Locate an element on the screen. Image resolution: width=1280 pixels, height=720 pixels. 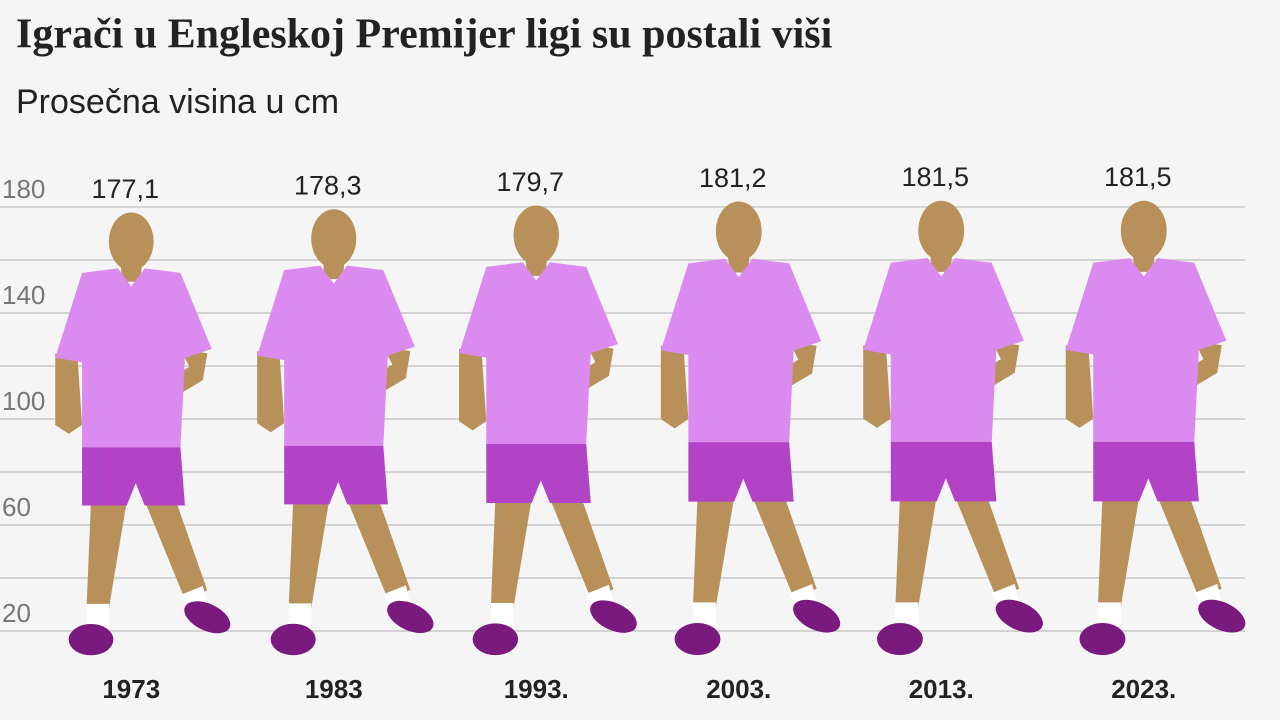
value-label: 181,2 is located at coordinates (733, 178).